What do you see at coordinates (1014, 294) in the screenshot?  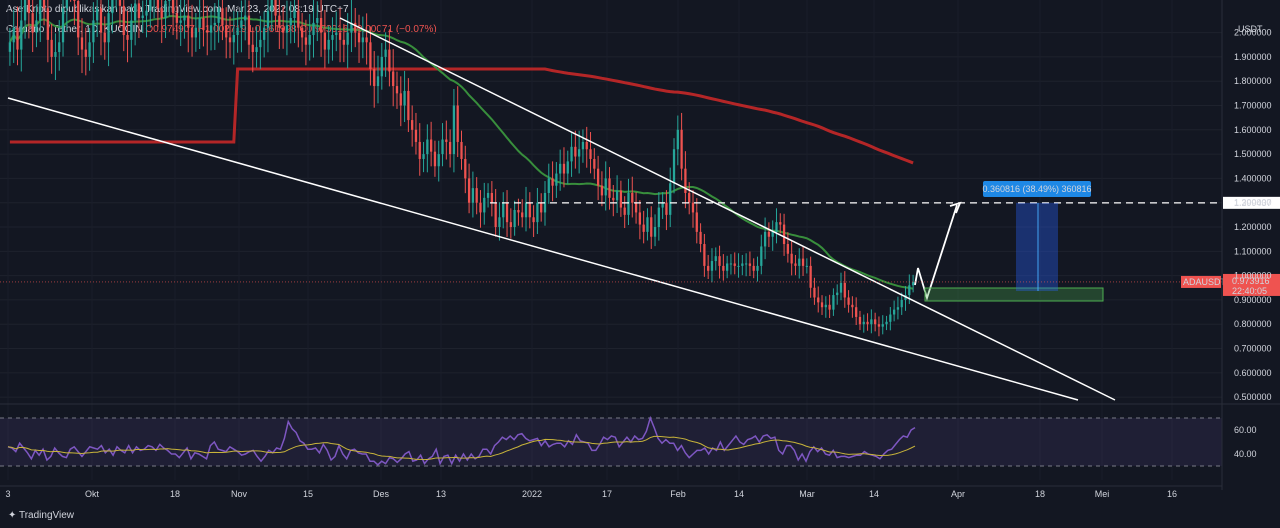 I see `support-zone` at bounding box center [1014, 294].